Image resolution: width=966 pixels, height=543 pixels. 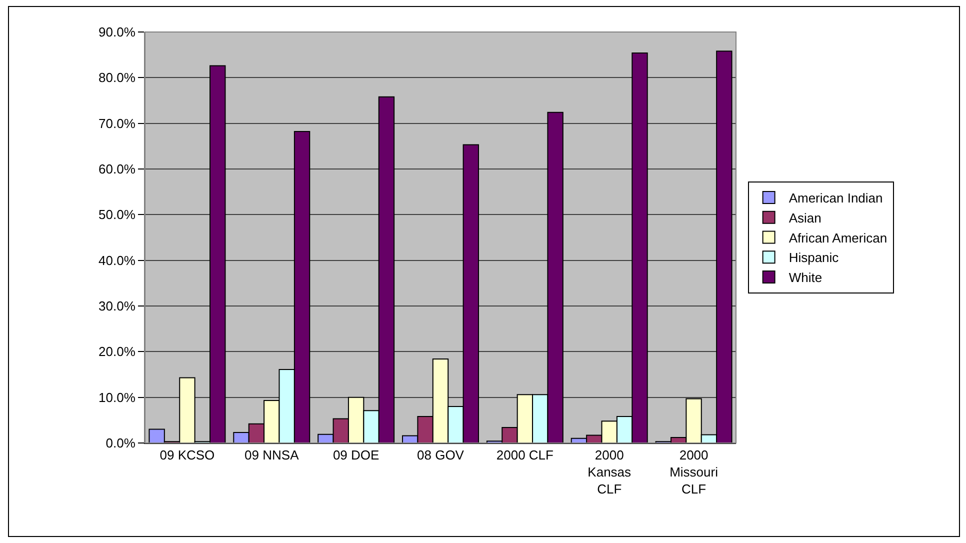 What do you see at coordinates (117, 123) in the screenshot?
I see `y-tick-label: 70.0%` at bounding box center [117, 123].